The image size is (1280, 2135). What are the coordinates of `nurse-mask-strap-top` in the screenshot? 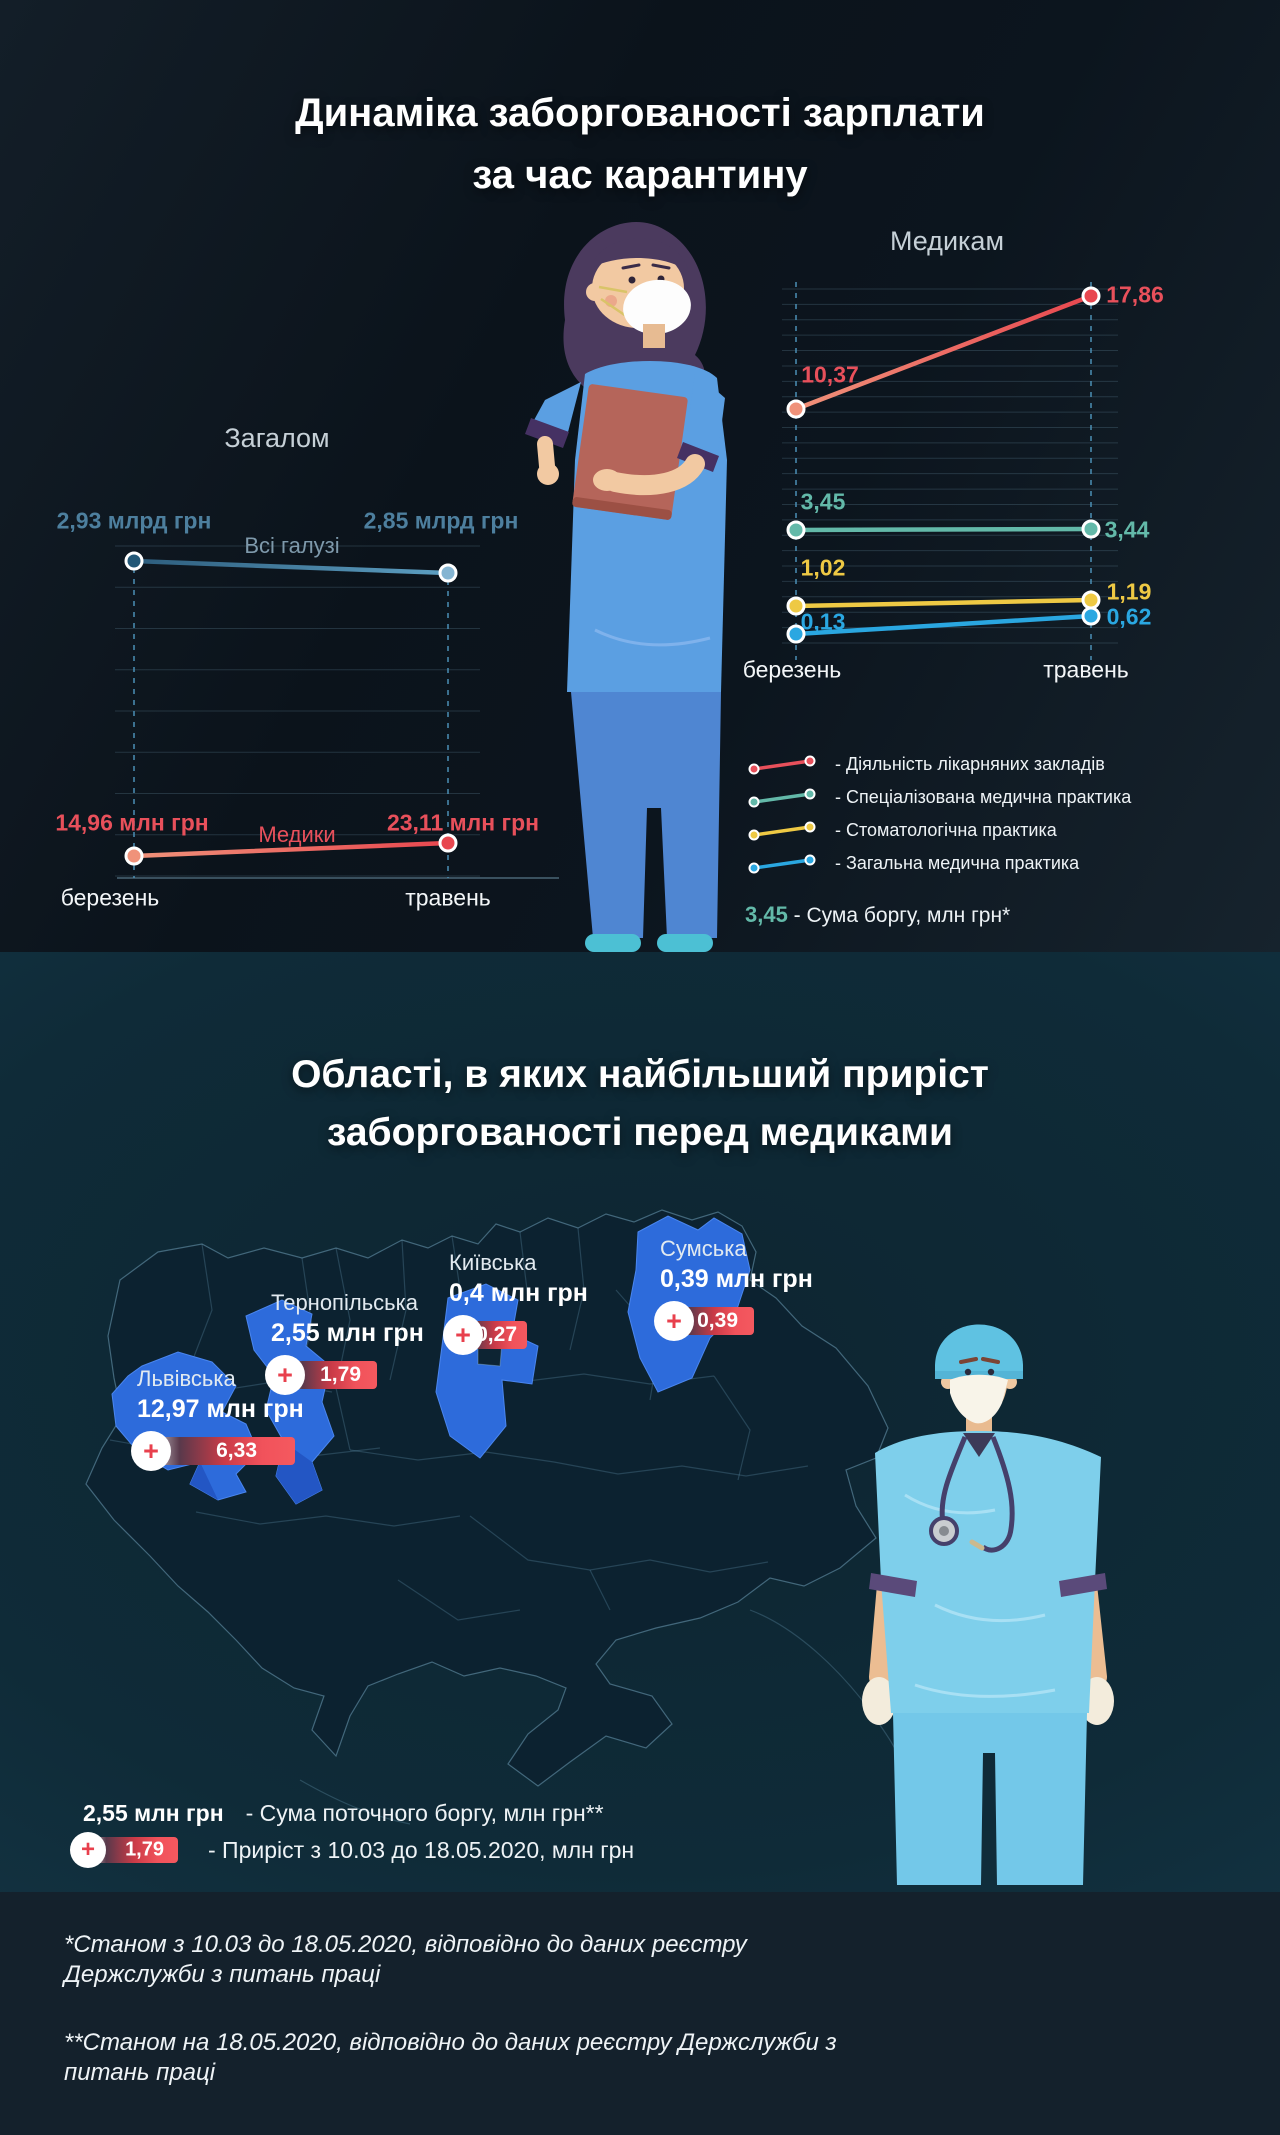 It's located at (613, 289).